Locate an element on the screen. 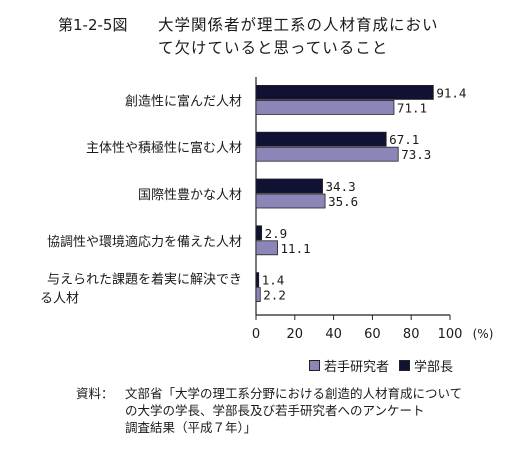 The height and width of the screenshot is (468, 531). category-label: 国際性豊かな人材 is located at coordinates (190, 195).